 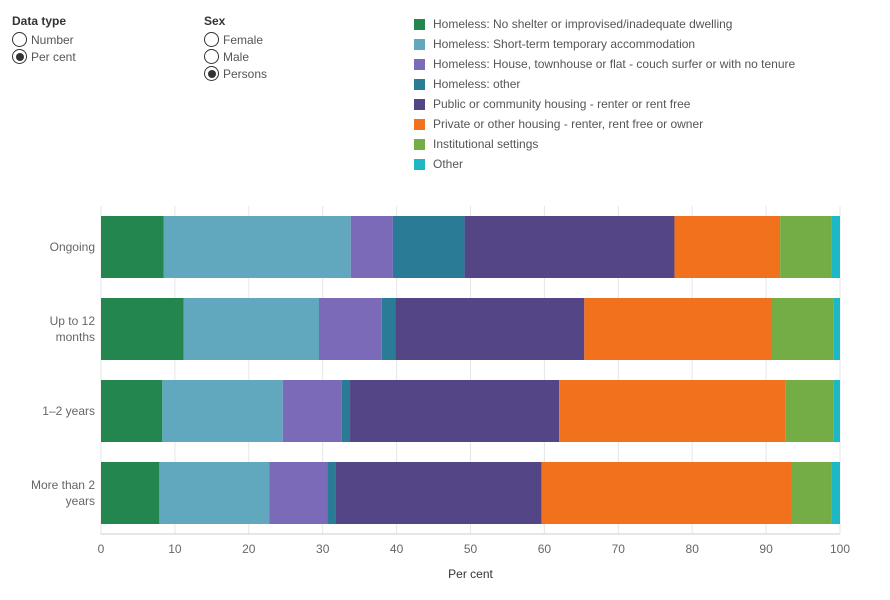 What do you see at coordinates (75, 337) in the screenshot?
I see `y-category-label: months` at bounding box center [75, 337].